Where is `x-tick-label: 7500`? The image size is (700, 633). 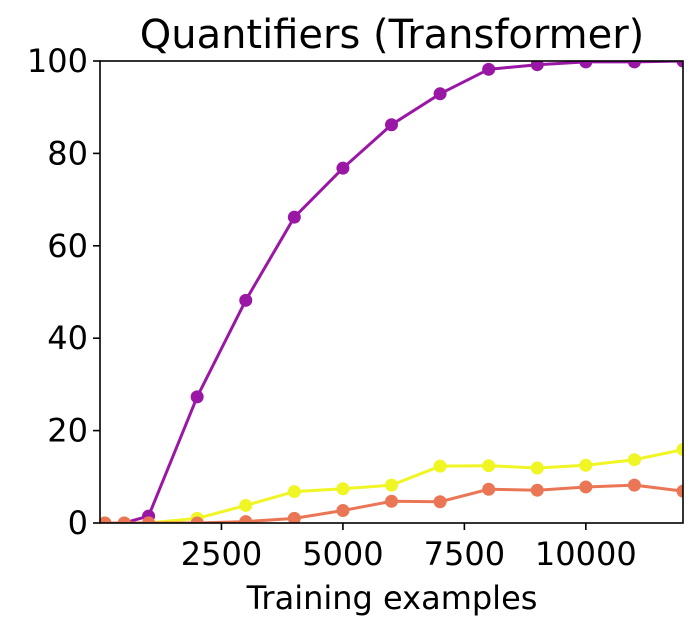
x-tick-label: 7500 is located at coordinates (464, 554).